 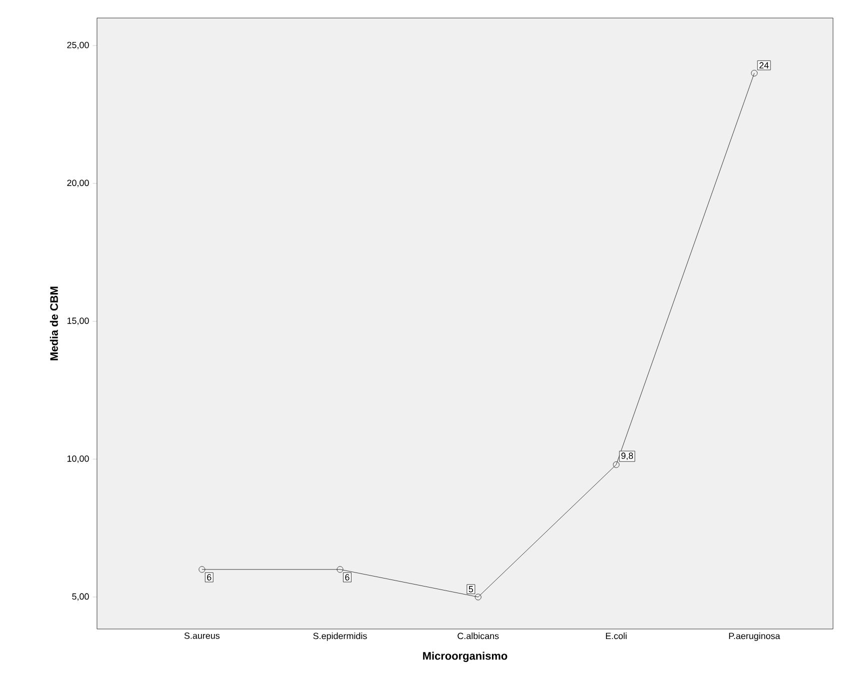 What do you see at coordinates (78, 459) in the screenshot?
I see `y-tick-label: 10,00` at bounding box center [78, 459].